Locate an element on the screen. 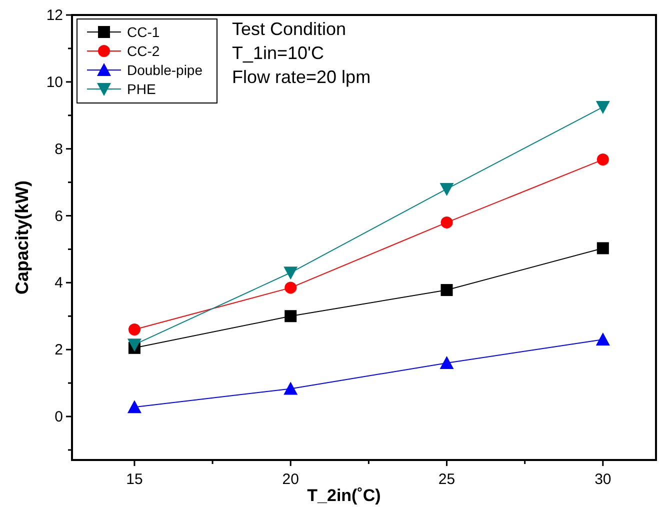 The image size is (659, 507). annotation: Test Condition is located at coordinates (289, 29).